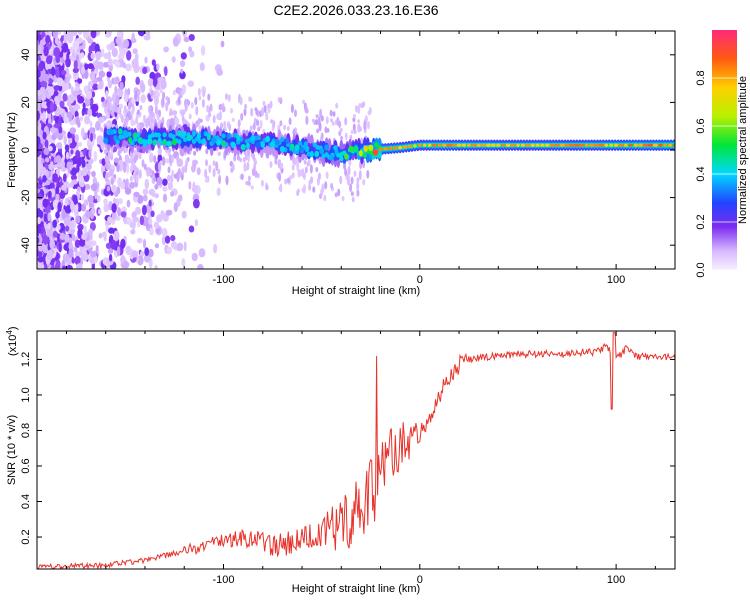 The image size is (750, 600). What do you see at coordinates (223, 280) in the screenshot?
I see `x-tick-label: -100` at bounding box center [223, 280].